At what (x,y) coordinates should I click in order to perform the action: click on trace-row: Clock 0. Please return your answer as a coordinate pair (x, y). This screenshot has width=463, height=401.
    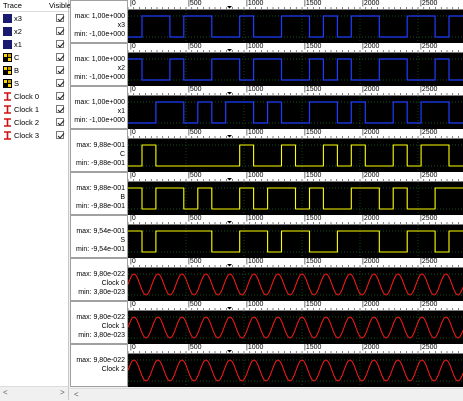
    Looking at the image, I should click on (34, 96).